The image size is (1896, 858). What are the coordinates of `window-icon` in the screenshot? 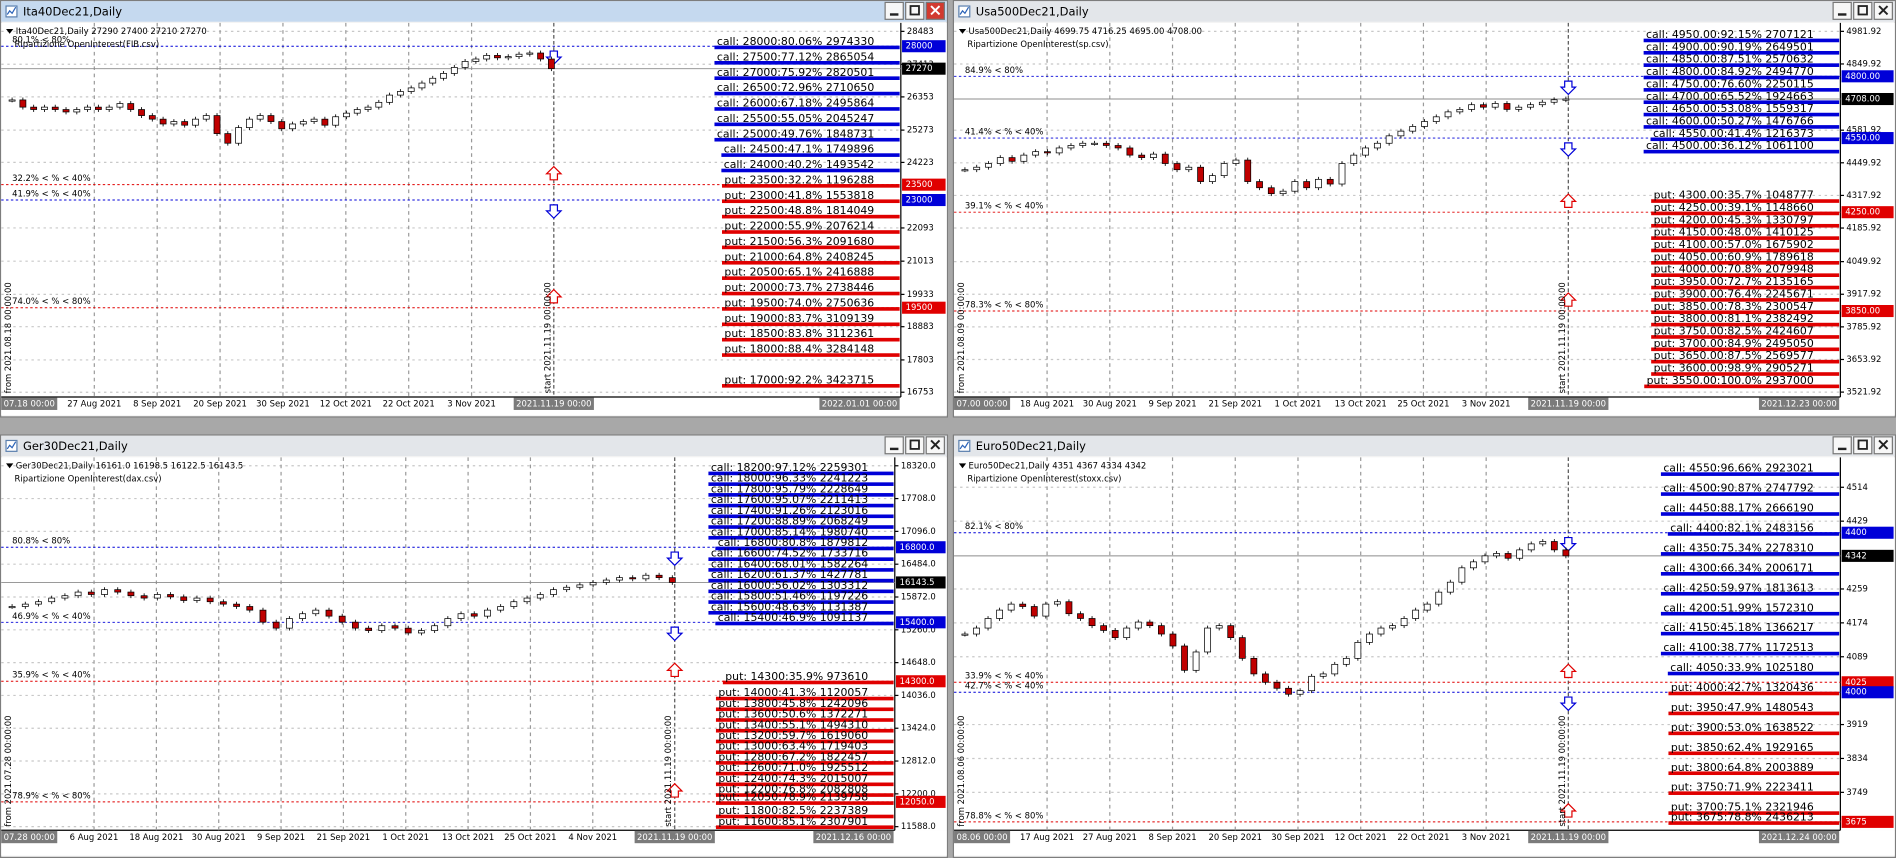 It's located at (964, 11).